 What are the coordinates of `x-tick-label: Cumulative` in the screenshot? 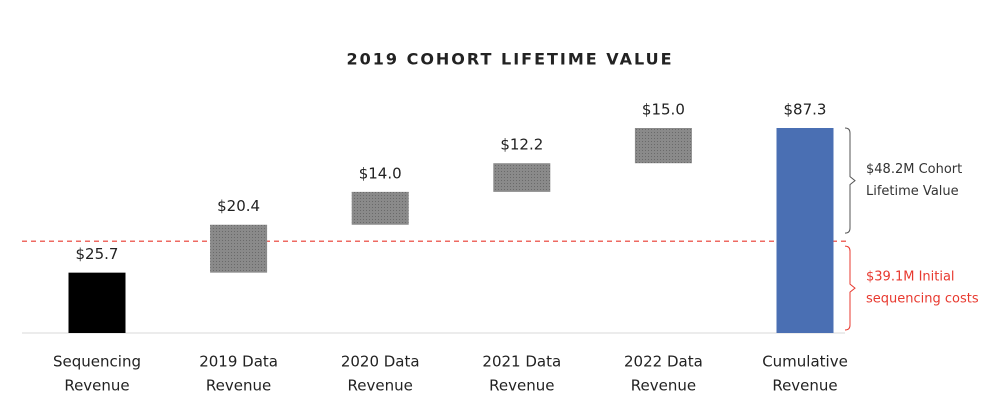 It's located at (805, 362).